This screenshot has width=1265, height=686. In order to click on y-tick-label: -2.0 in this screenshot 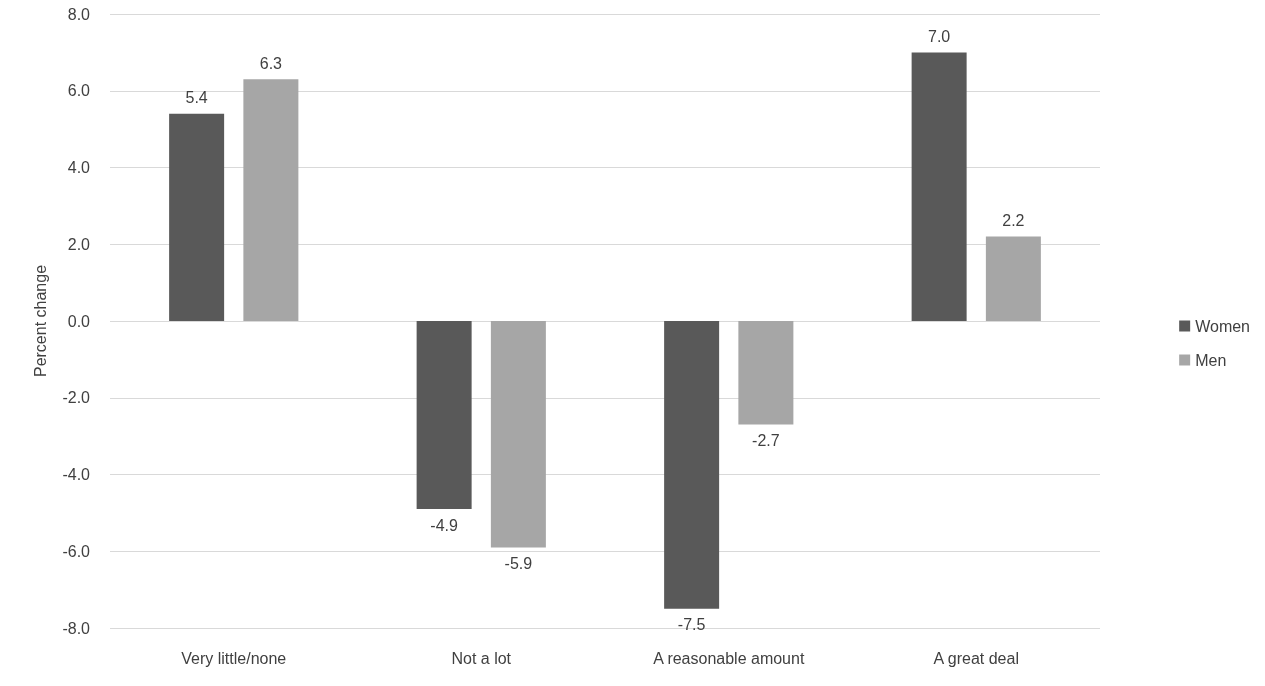, I will do `click(76, 398)`.